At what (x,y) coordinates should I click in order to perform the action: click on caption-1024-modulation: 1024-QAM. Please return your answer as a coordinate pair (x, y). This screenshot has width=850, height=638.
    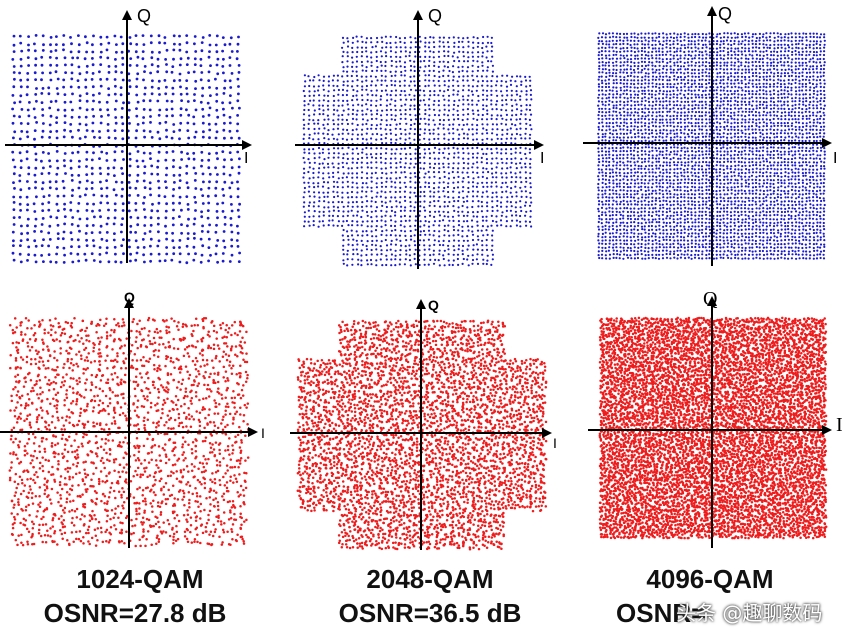
    Looking at the image, I should click on (140, 579).